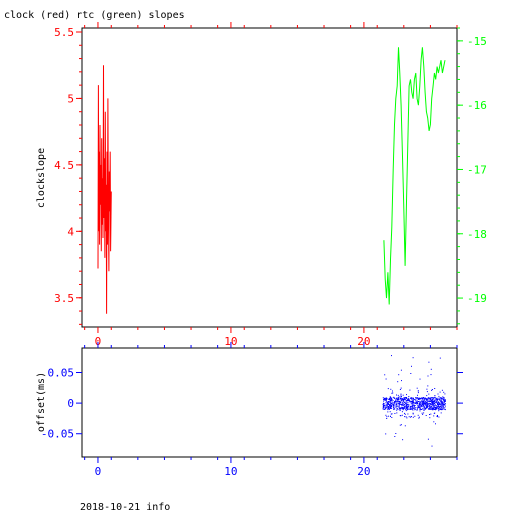 The height and width of the screenshot is (512, 512). I want to click on right-y-tick-label: -18, so click(477, 234).